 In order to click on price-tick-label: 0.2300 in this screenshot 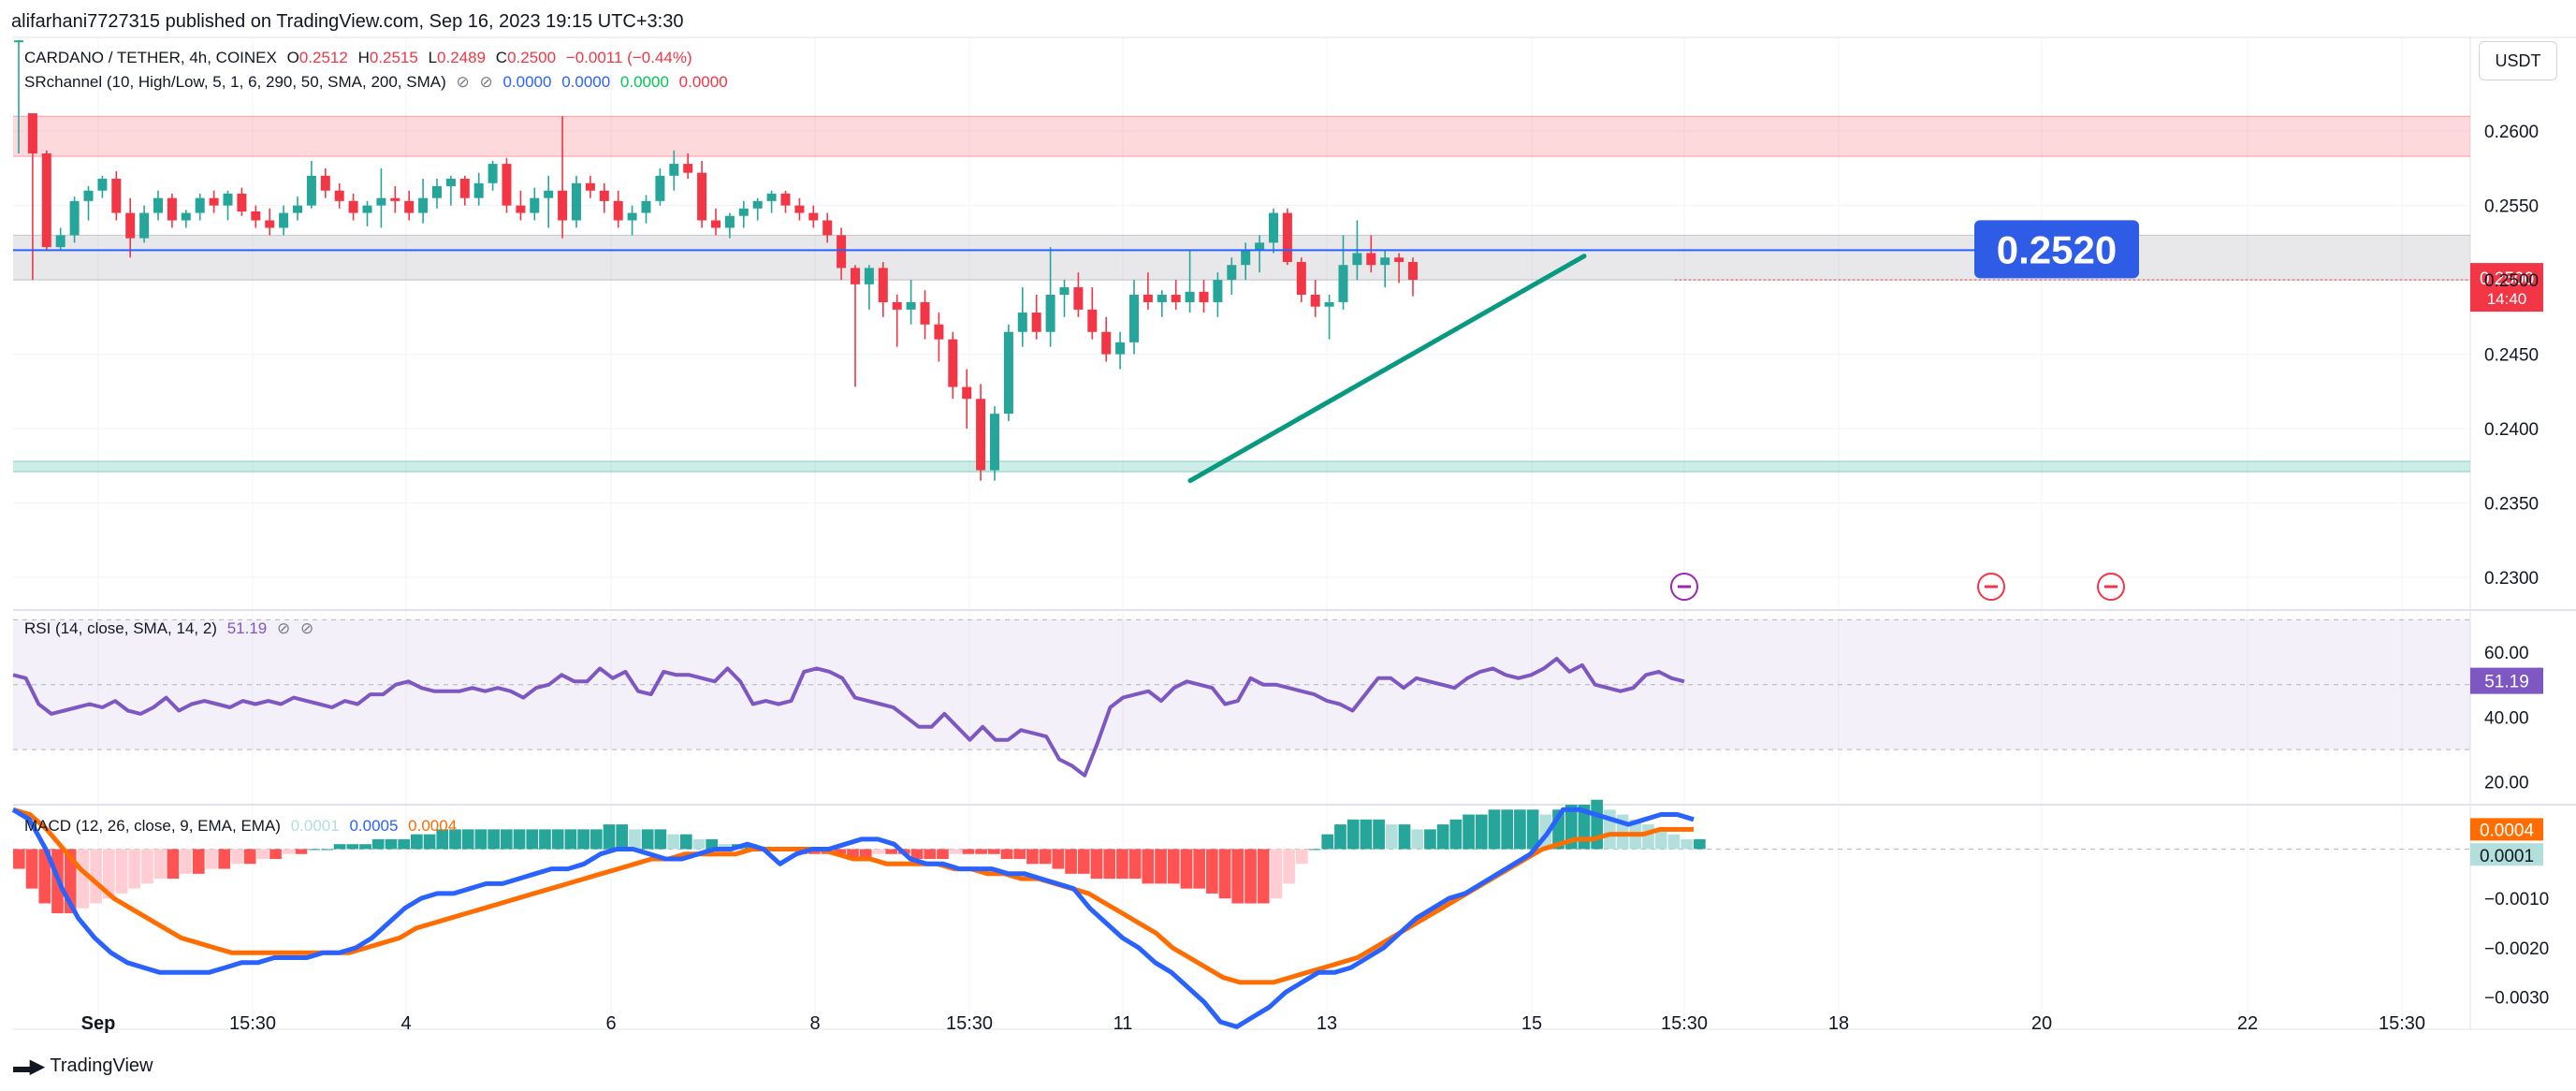, I will do `click(2511, 579)`.